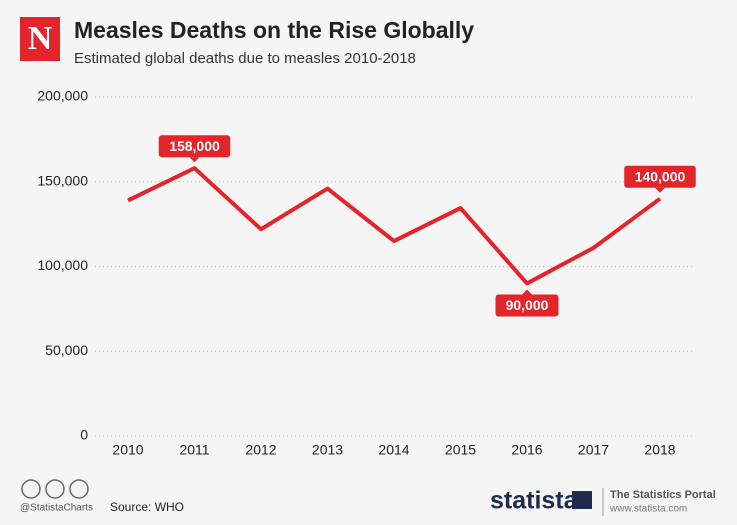 The width and height of the screenshot is (737, 525). What do you see at coordinates (260, 450) in the screenshot?
I see `x-tick-label: 2012` at bounding box center [260, 450].